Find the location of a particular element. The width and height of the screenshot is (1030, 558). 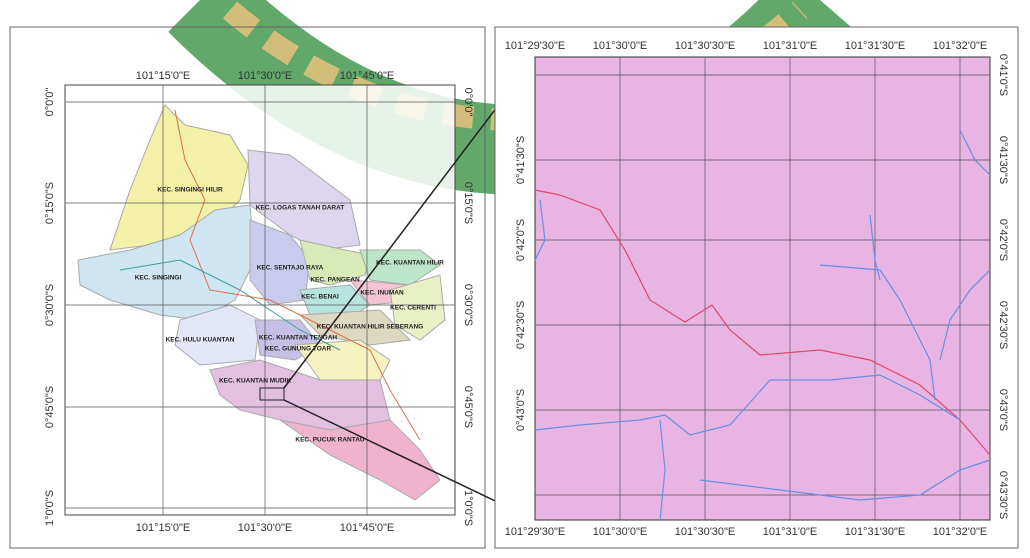

district-label: KEC. PANGEAN is located at coordinates (335, 280).